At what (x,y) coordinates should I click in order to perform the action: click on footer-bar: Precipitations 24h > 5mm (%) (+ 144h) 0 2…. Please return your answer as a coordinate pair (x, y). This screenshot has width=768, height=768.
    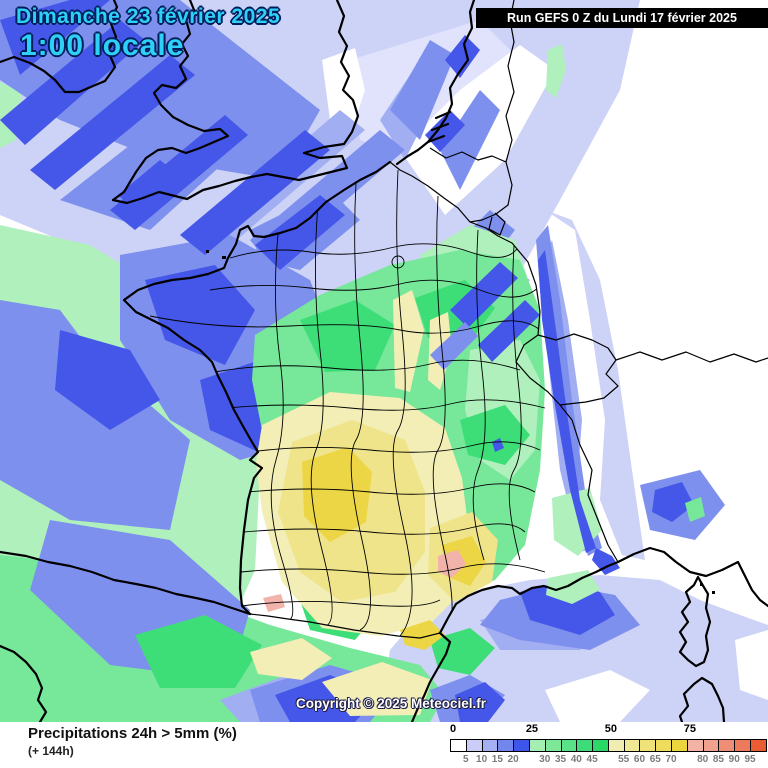
    Looking at the image, I should click on (384, 745).